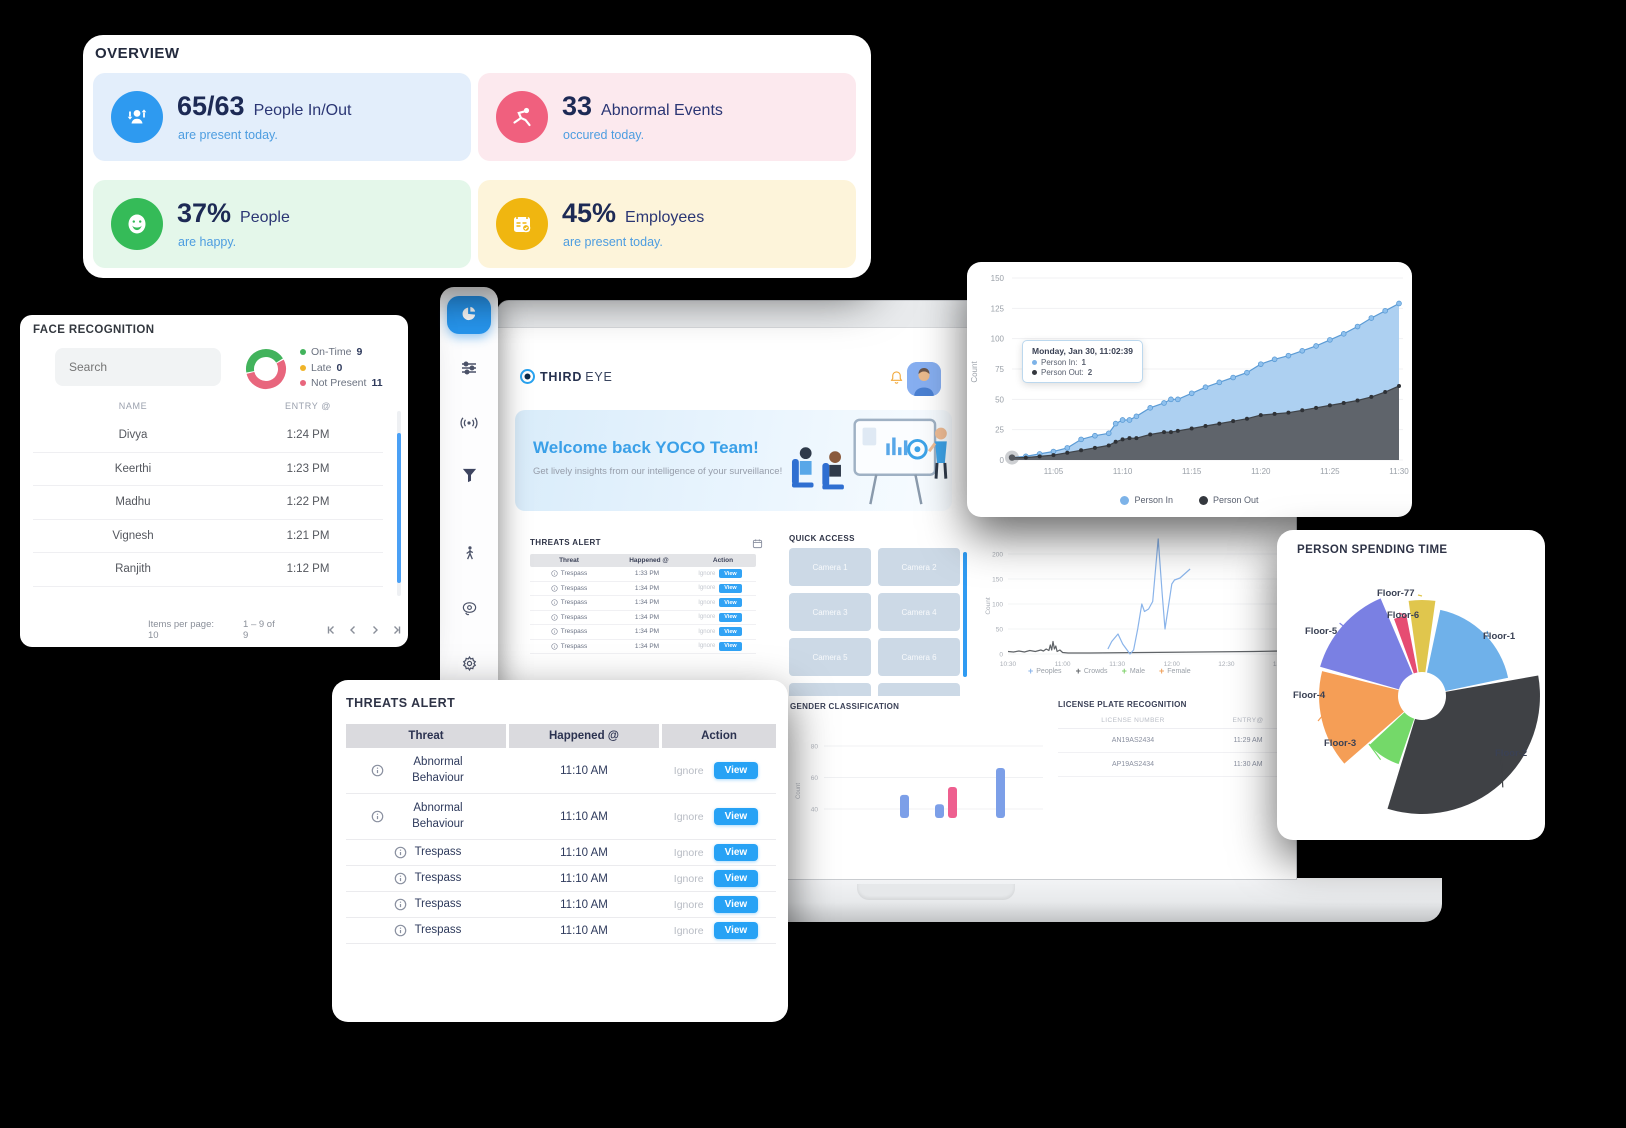  What do you see at coordinates (375, 630) in the screenshot?
I see `next-page-button` at bounding box center [375, 630].